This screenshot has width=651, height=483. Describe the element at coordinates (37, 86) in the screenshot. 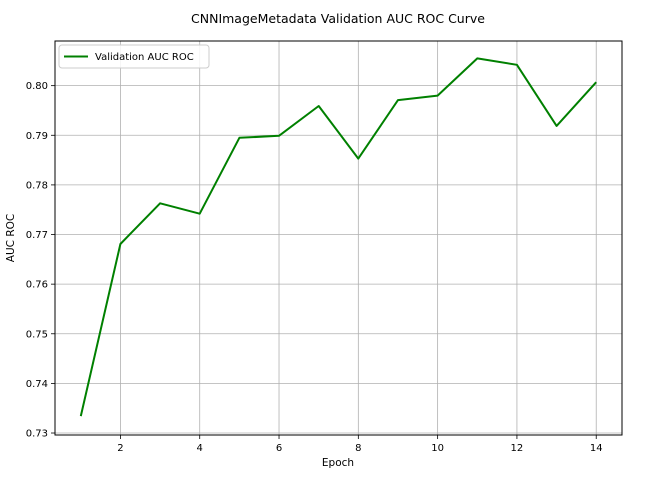

I see `y-tick-label: 0.80` at that location.